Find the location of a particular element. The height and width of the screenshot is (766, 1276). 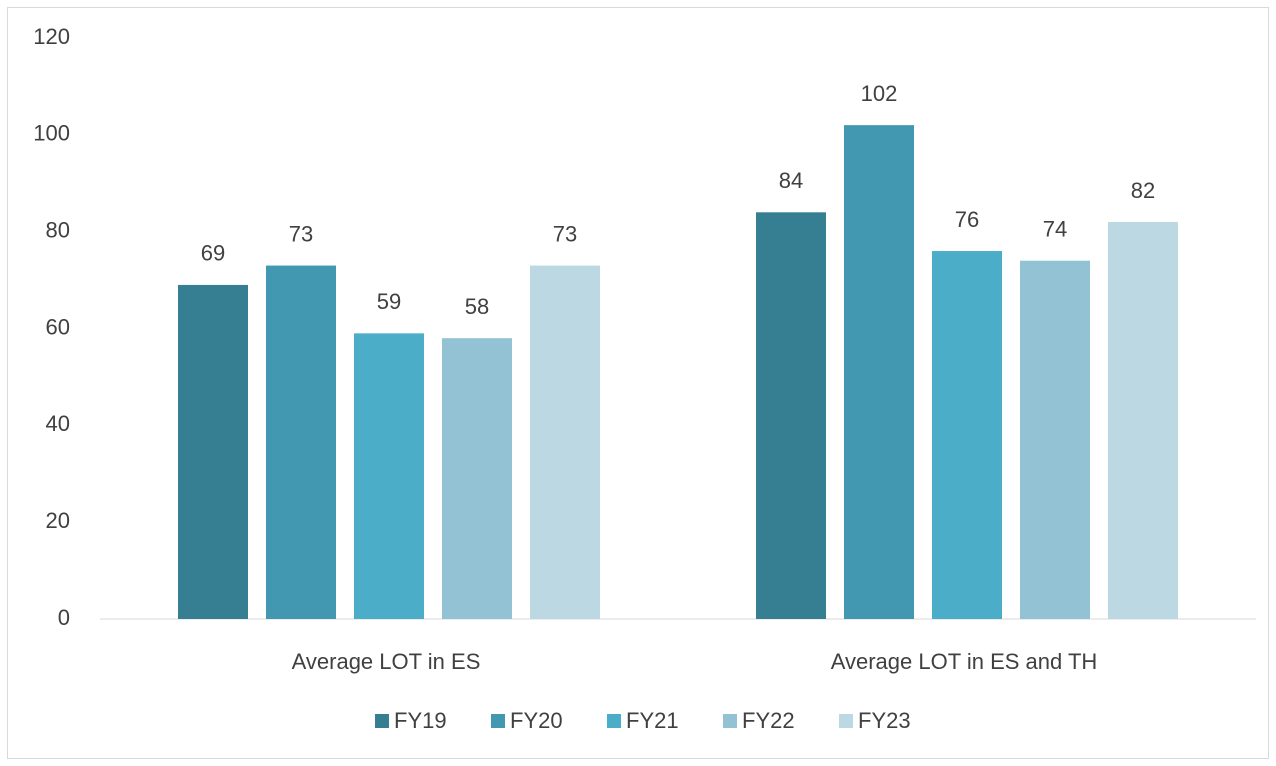

y-tick-label: 20 is located at coordinates (58, 520).